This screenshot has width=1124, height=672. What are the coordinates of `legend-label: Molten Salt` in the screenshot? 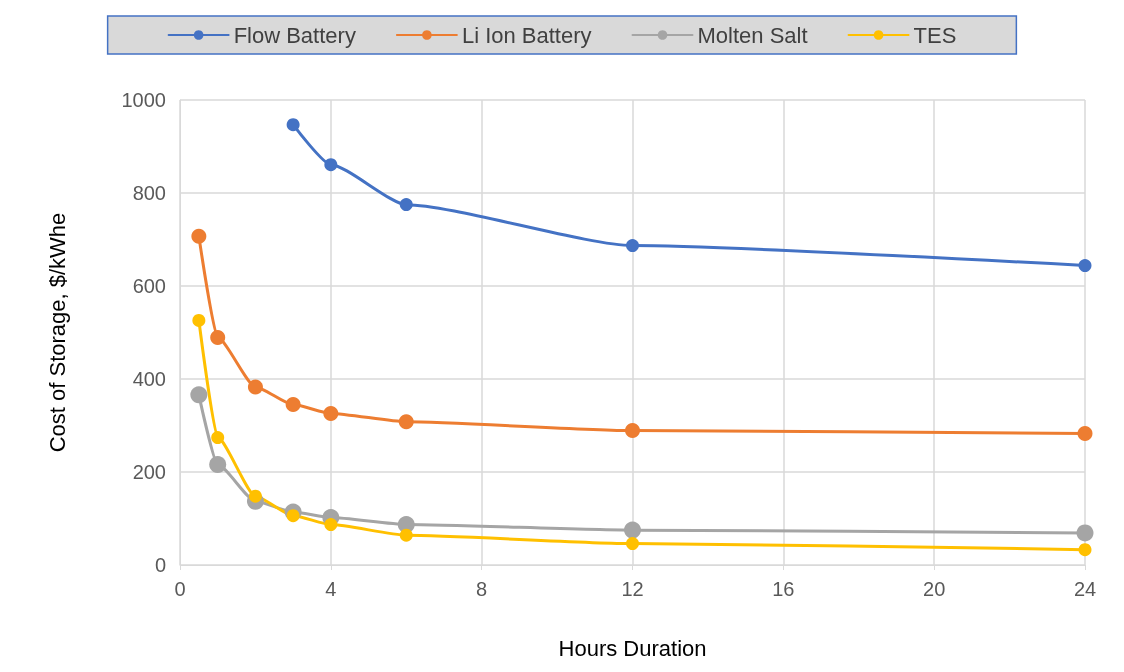 It's located at (752, 35).